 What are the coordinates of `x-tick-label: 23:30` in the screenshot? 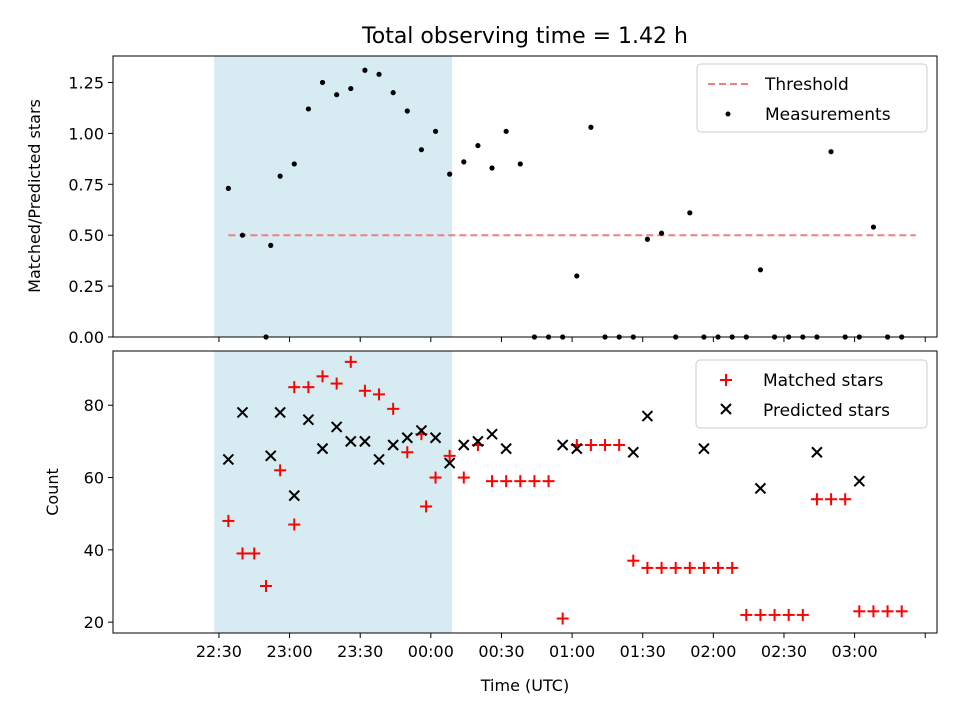 It's located at (360, 651).